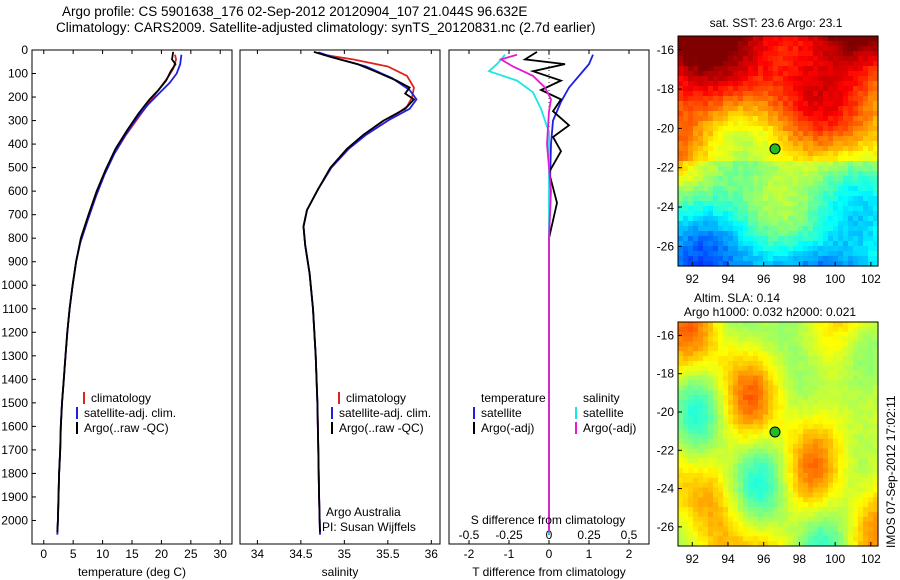  I want to click on s-difference-tick-label: 0, so click(549, 535).